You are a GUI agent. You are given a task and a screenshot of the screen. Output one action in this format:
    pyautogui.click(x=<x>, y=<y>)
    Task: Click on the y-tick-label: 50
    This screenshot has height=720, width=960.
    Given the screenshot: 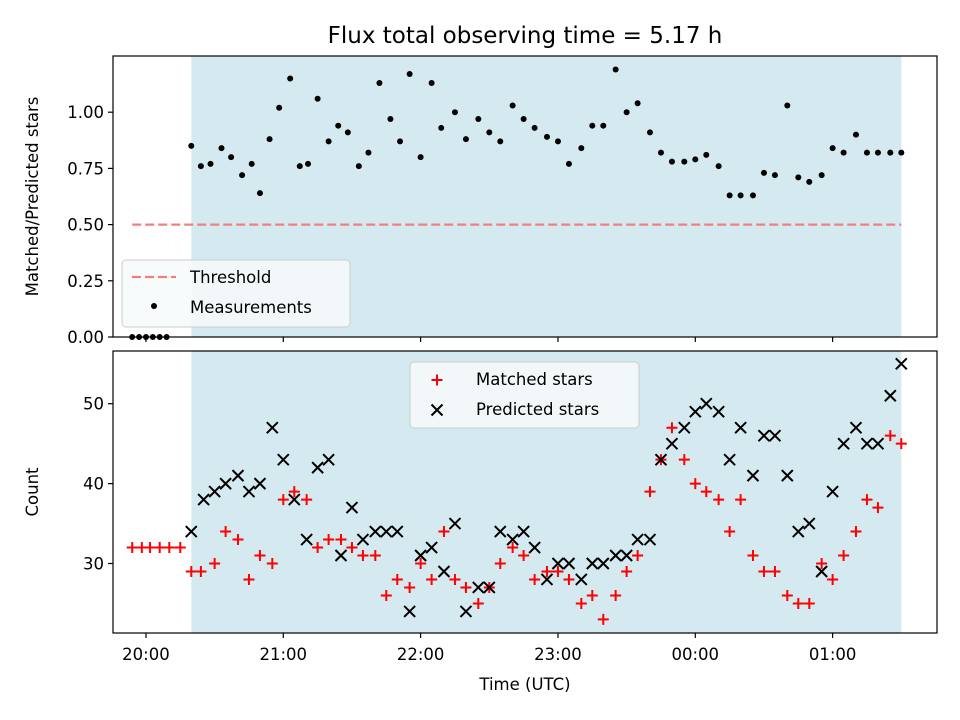 What is the action you would take?
    pyautogui.click(x=93, y=404)
    